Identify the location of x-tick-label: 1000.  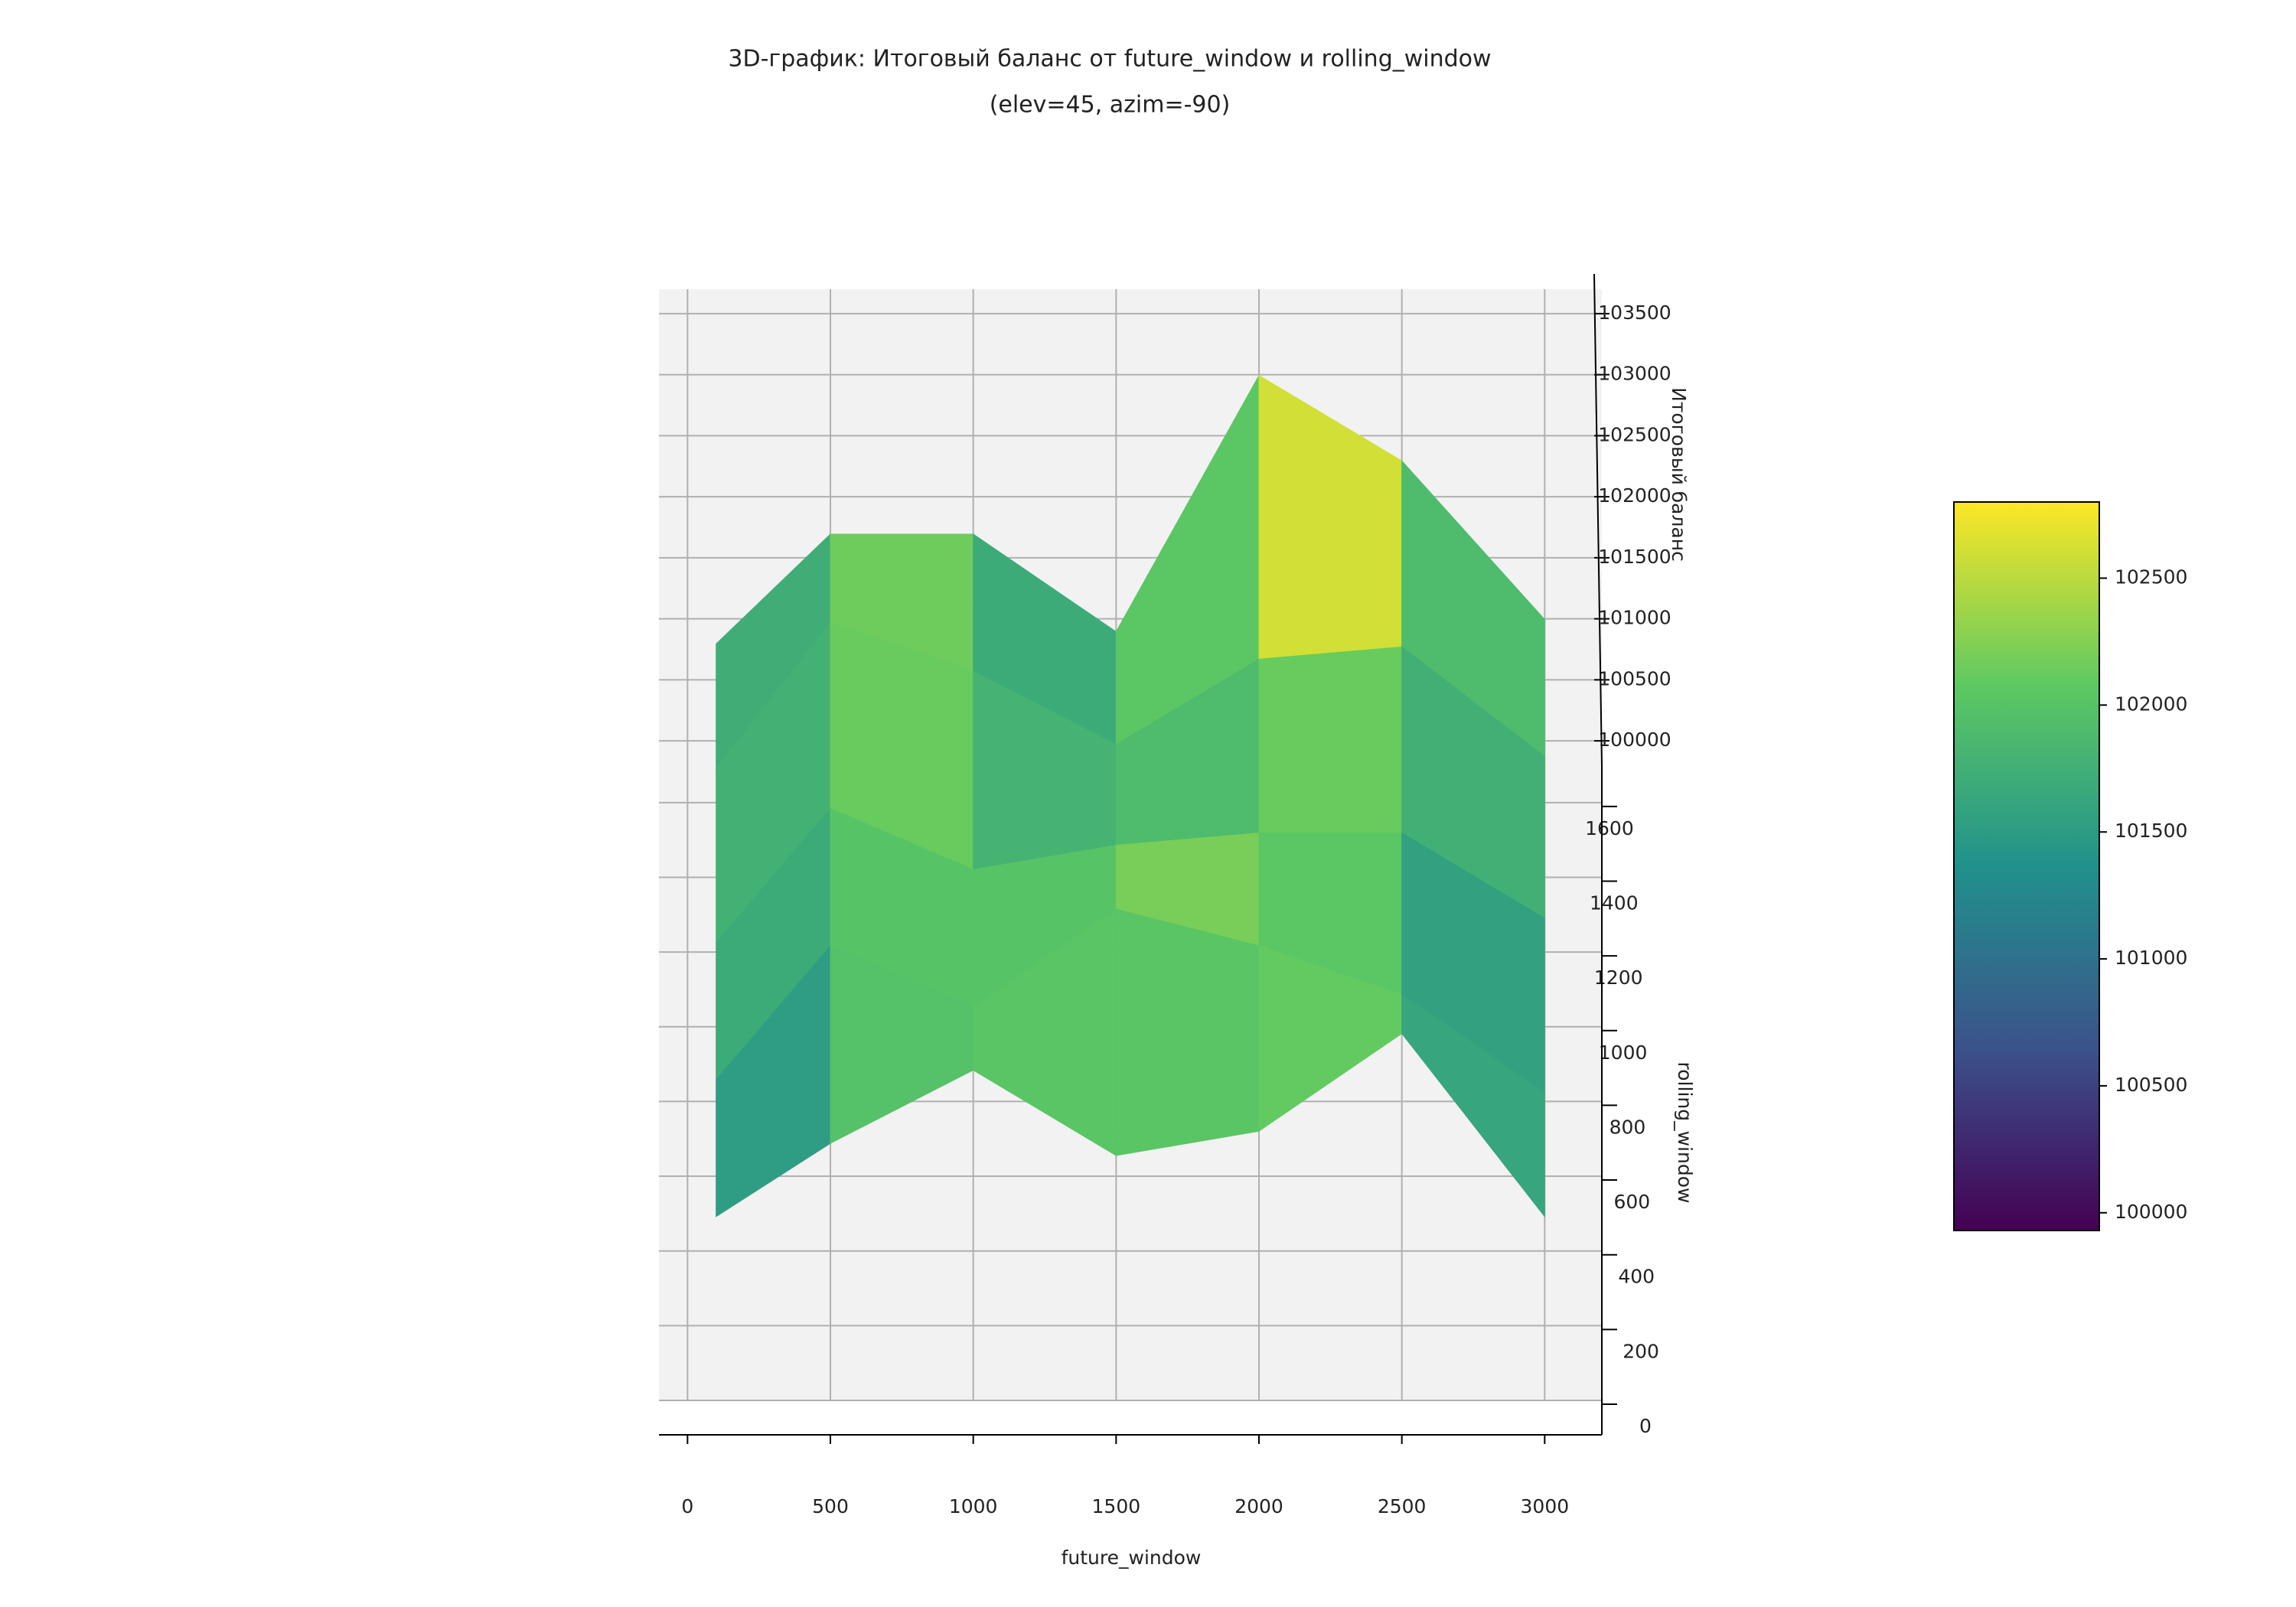
(973, 1506).